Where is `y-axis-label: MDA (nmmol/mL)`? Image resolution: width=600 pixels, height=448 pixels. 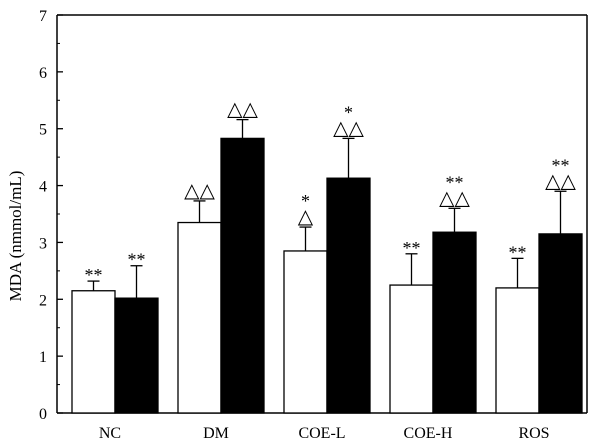
y-axis-label: MDA (nmmol/mL) is located at coordinates (15, 236).